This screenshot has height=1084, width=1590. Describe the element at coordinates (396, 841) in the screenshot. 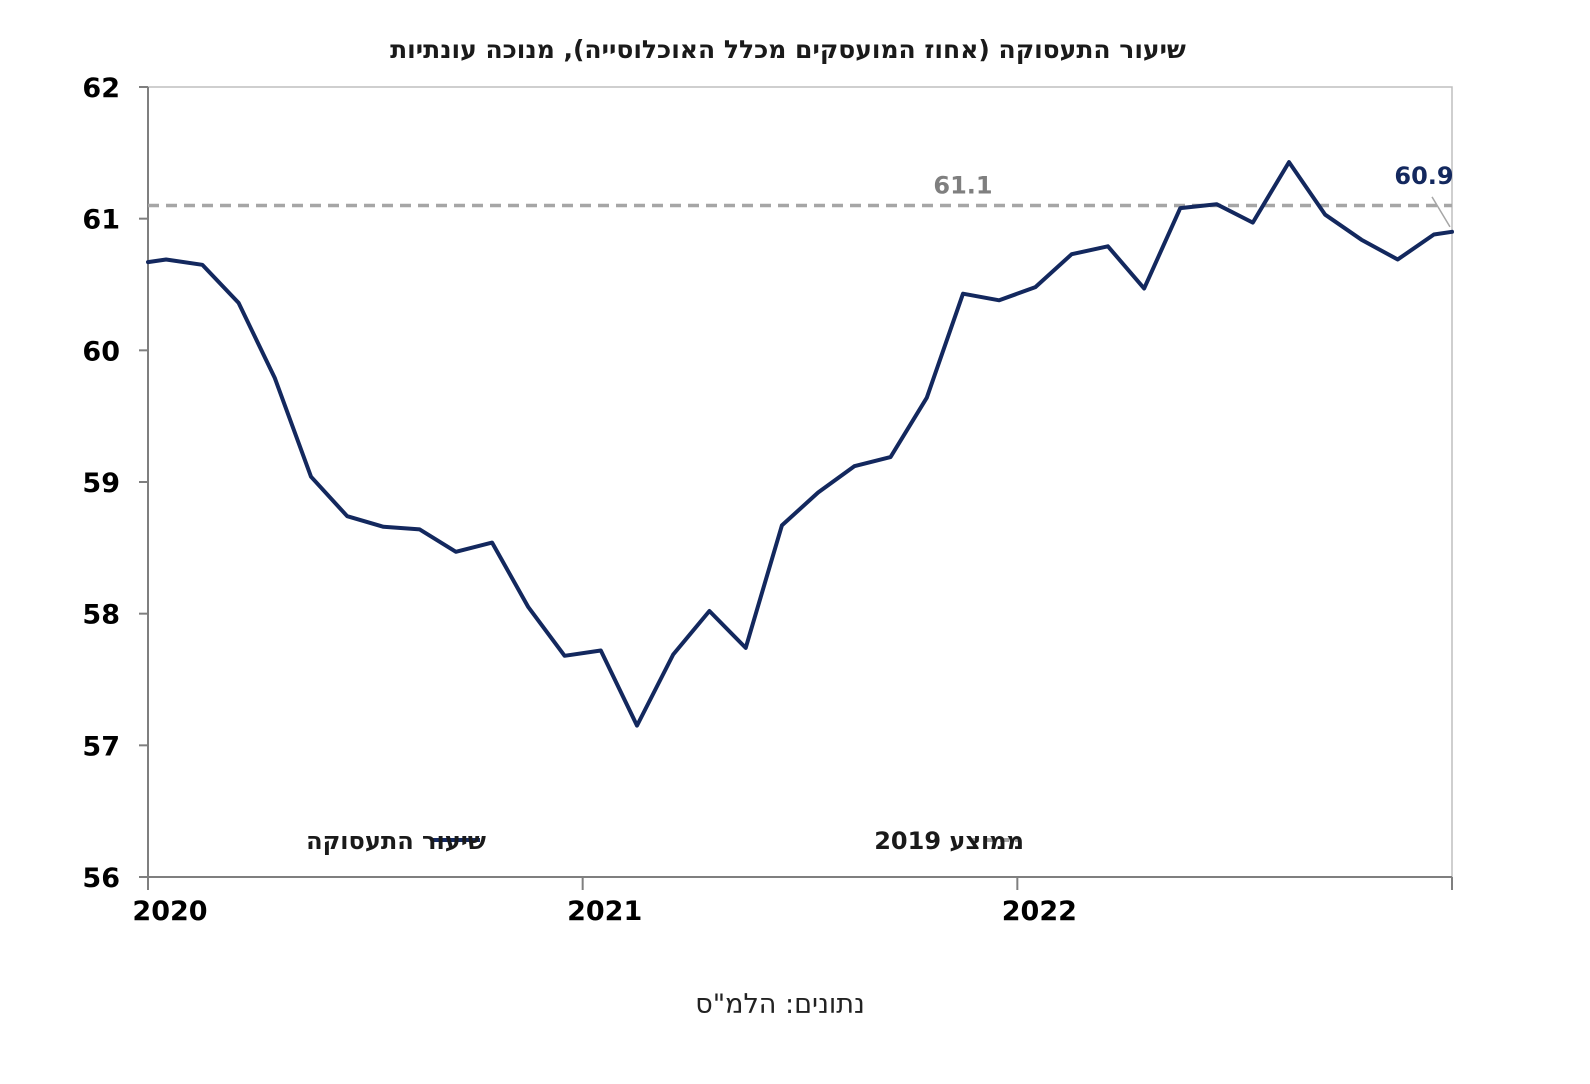

I see `legend-label-employment: שיעור התעסוקה` at that location.